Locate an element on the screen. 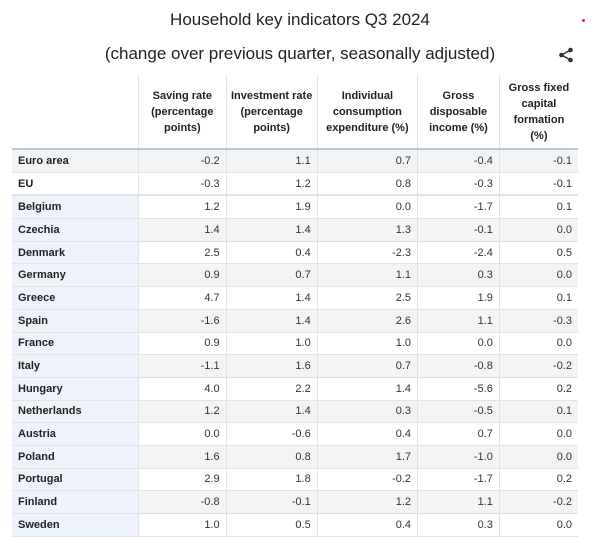  table-cell: -0.5 is located at coordinates (458, 412).